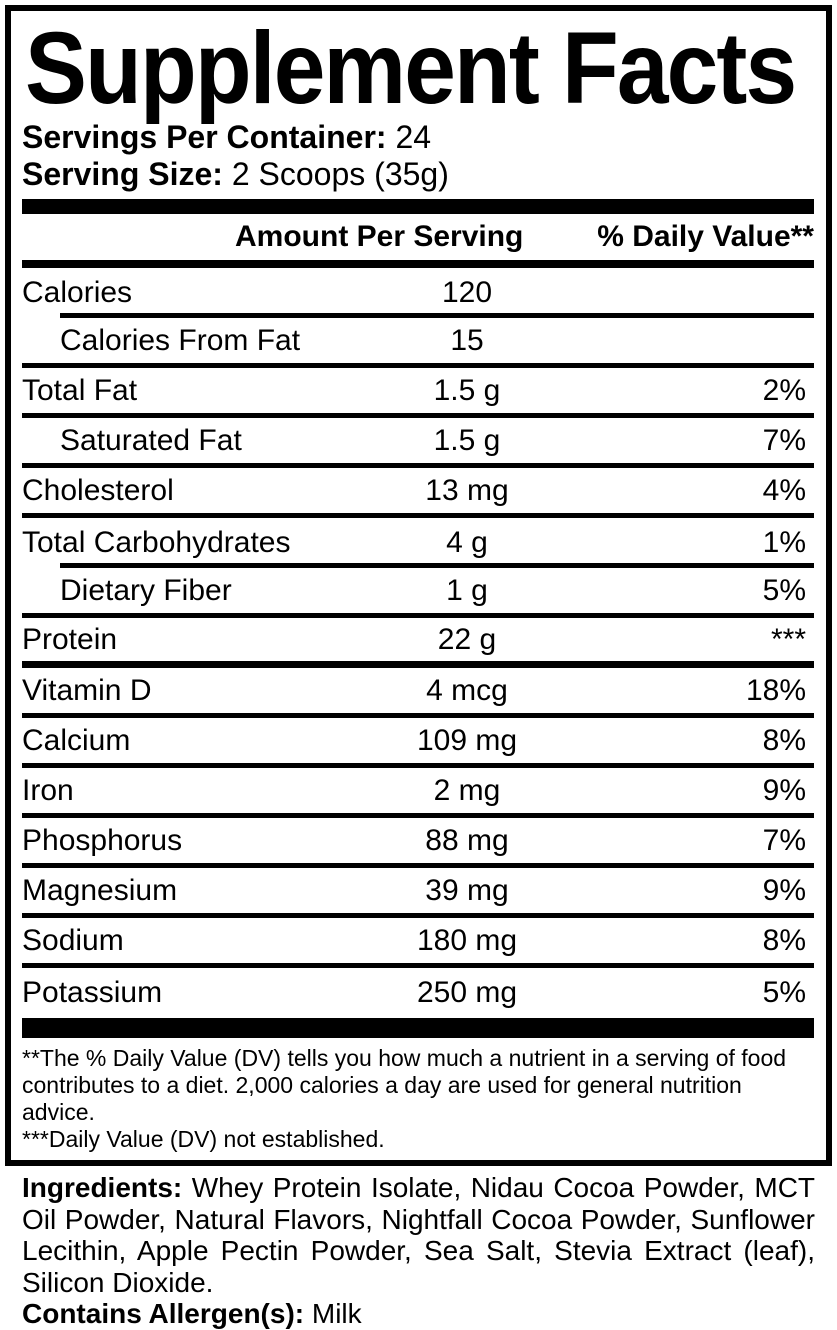 This screenshot has height=1330, width=837. I want to click on nutrient-amount: 22 g, so click(467, 639).